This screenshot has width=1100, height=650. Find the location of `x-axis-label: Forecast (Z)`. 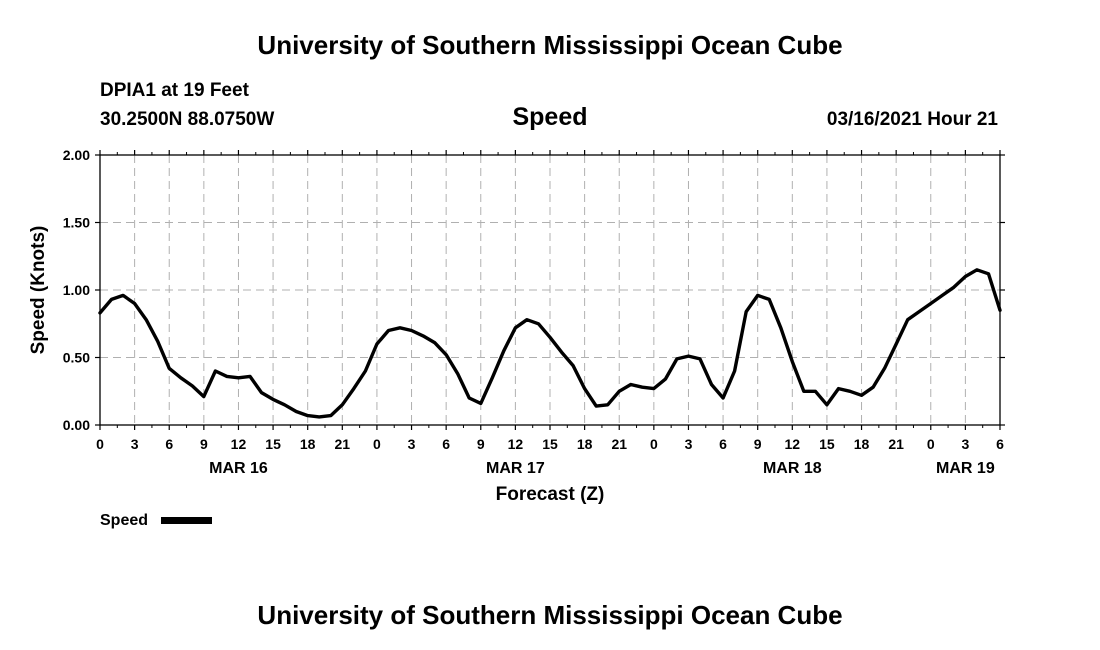

x-axis-label: Forecast (Z) is located at coordinates (550, 494).